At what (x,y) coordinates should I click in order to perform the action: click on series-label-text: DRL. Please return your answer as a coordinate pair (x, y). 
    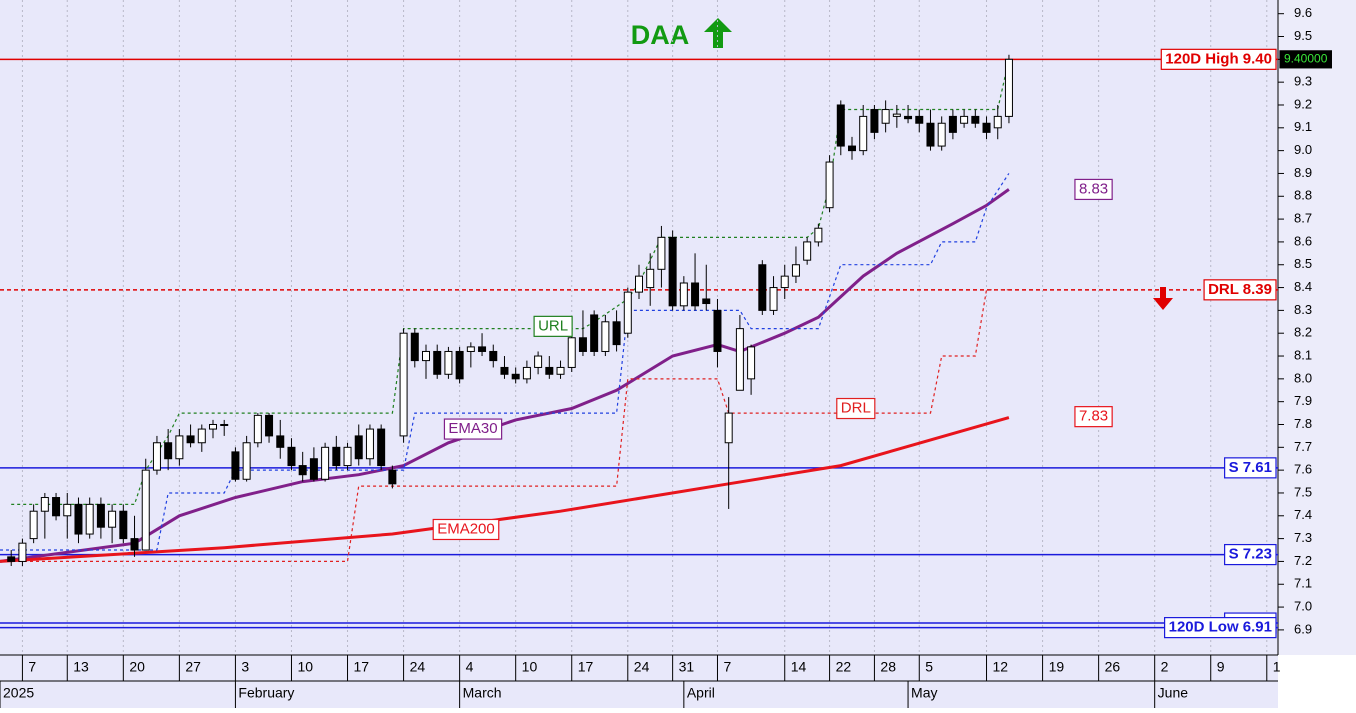
    Looking at the image, I should click on (856, 407).